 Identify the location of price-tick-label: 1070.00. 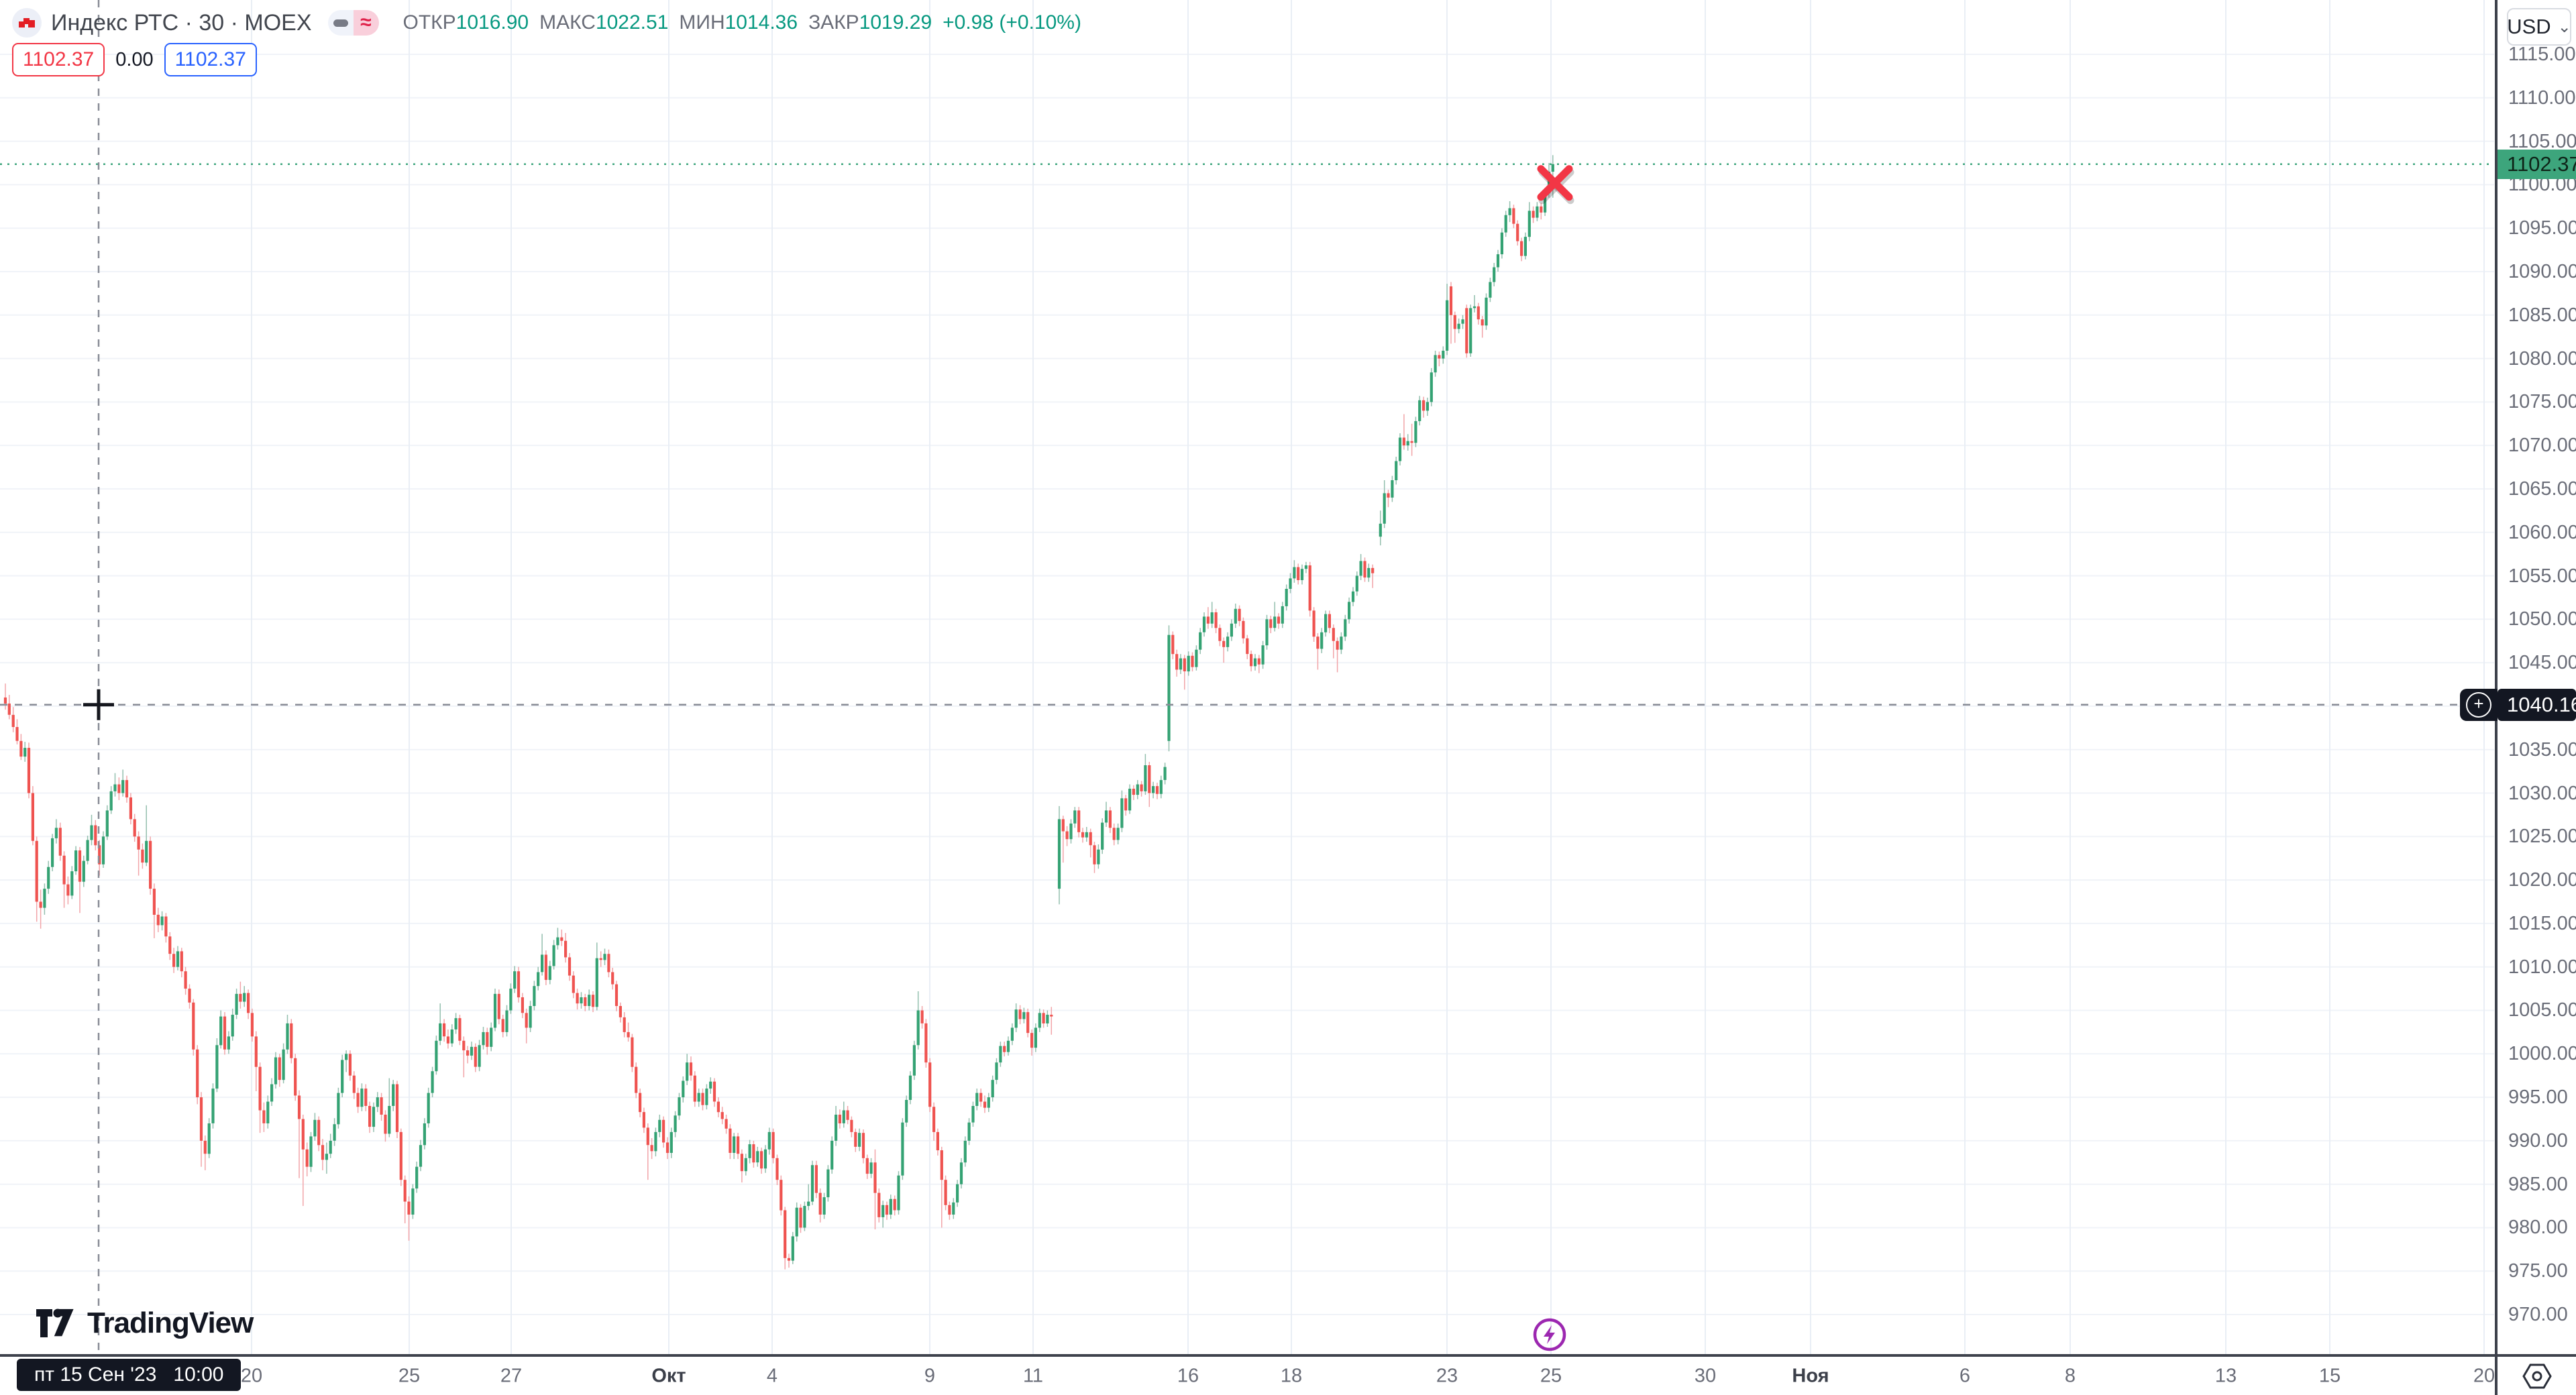
(2542, 446).